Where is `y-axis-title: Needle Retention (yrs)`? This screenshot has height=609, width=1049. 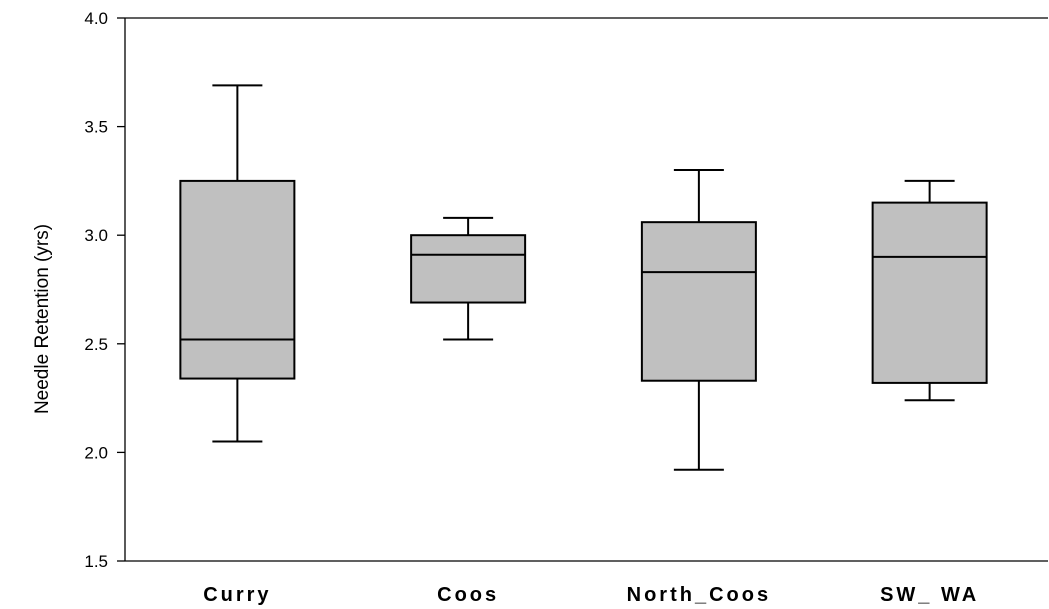
y-axis-title: Needle Retention (yrs) is located at coordinates (42, 319).